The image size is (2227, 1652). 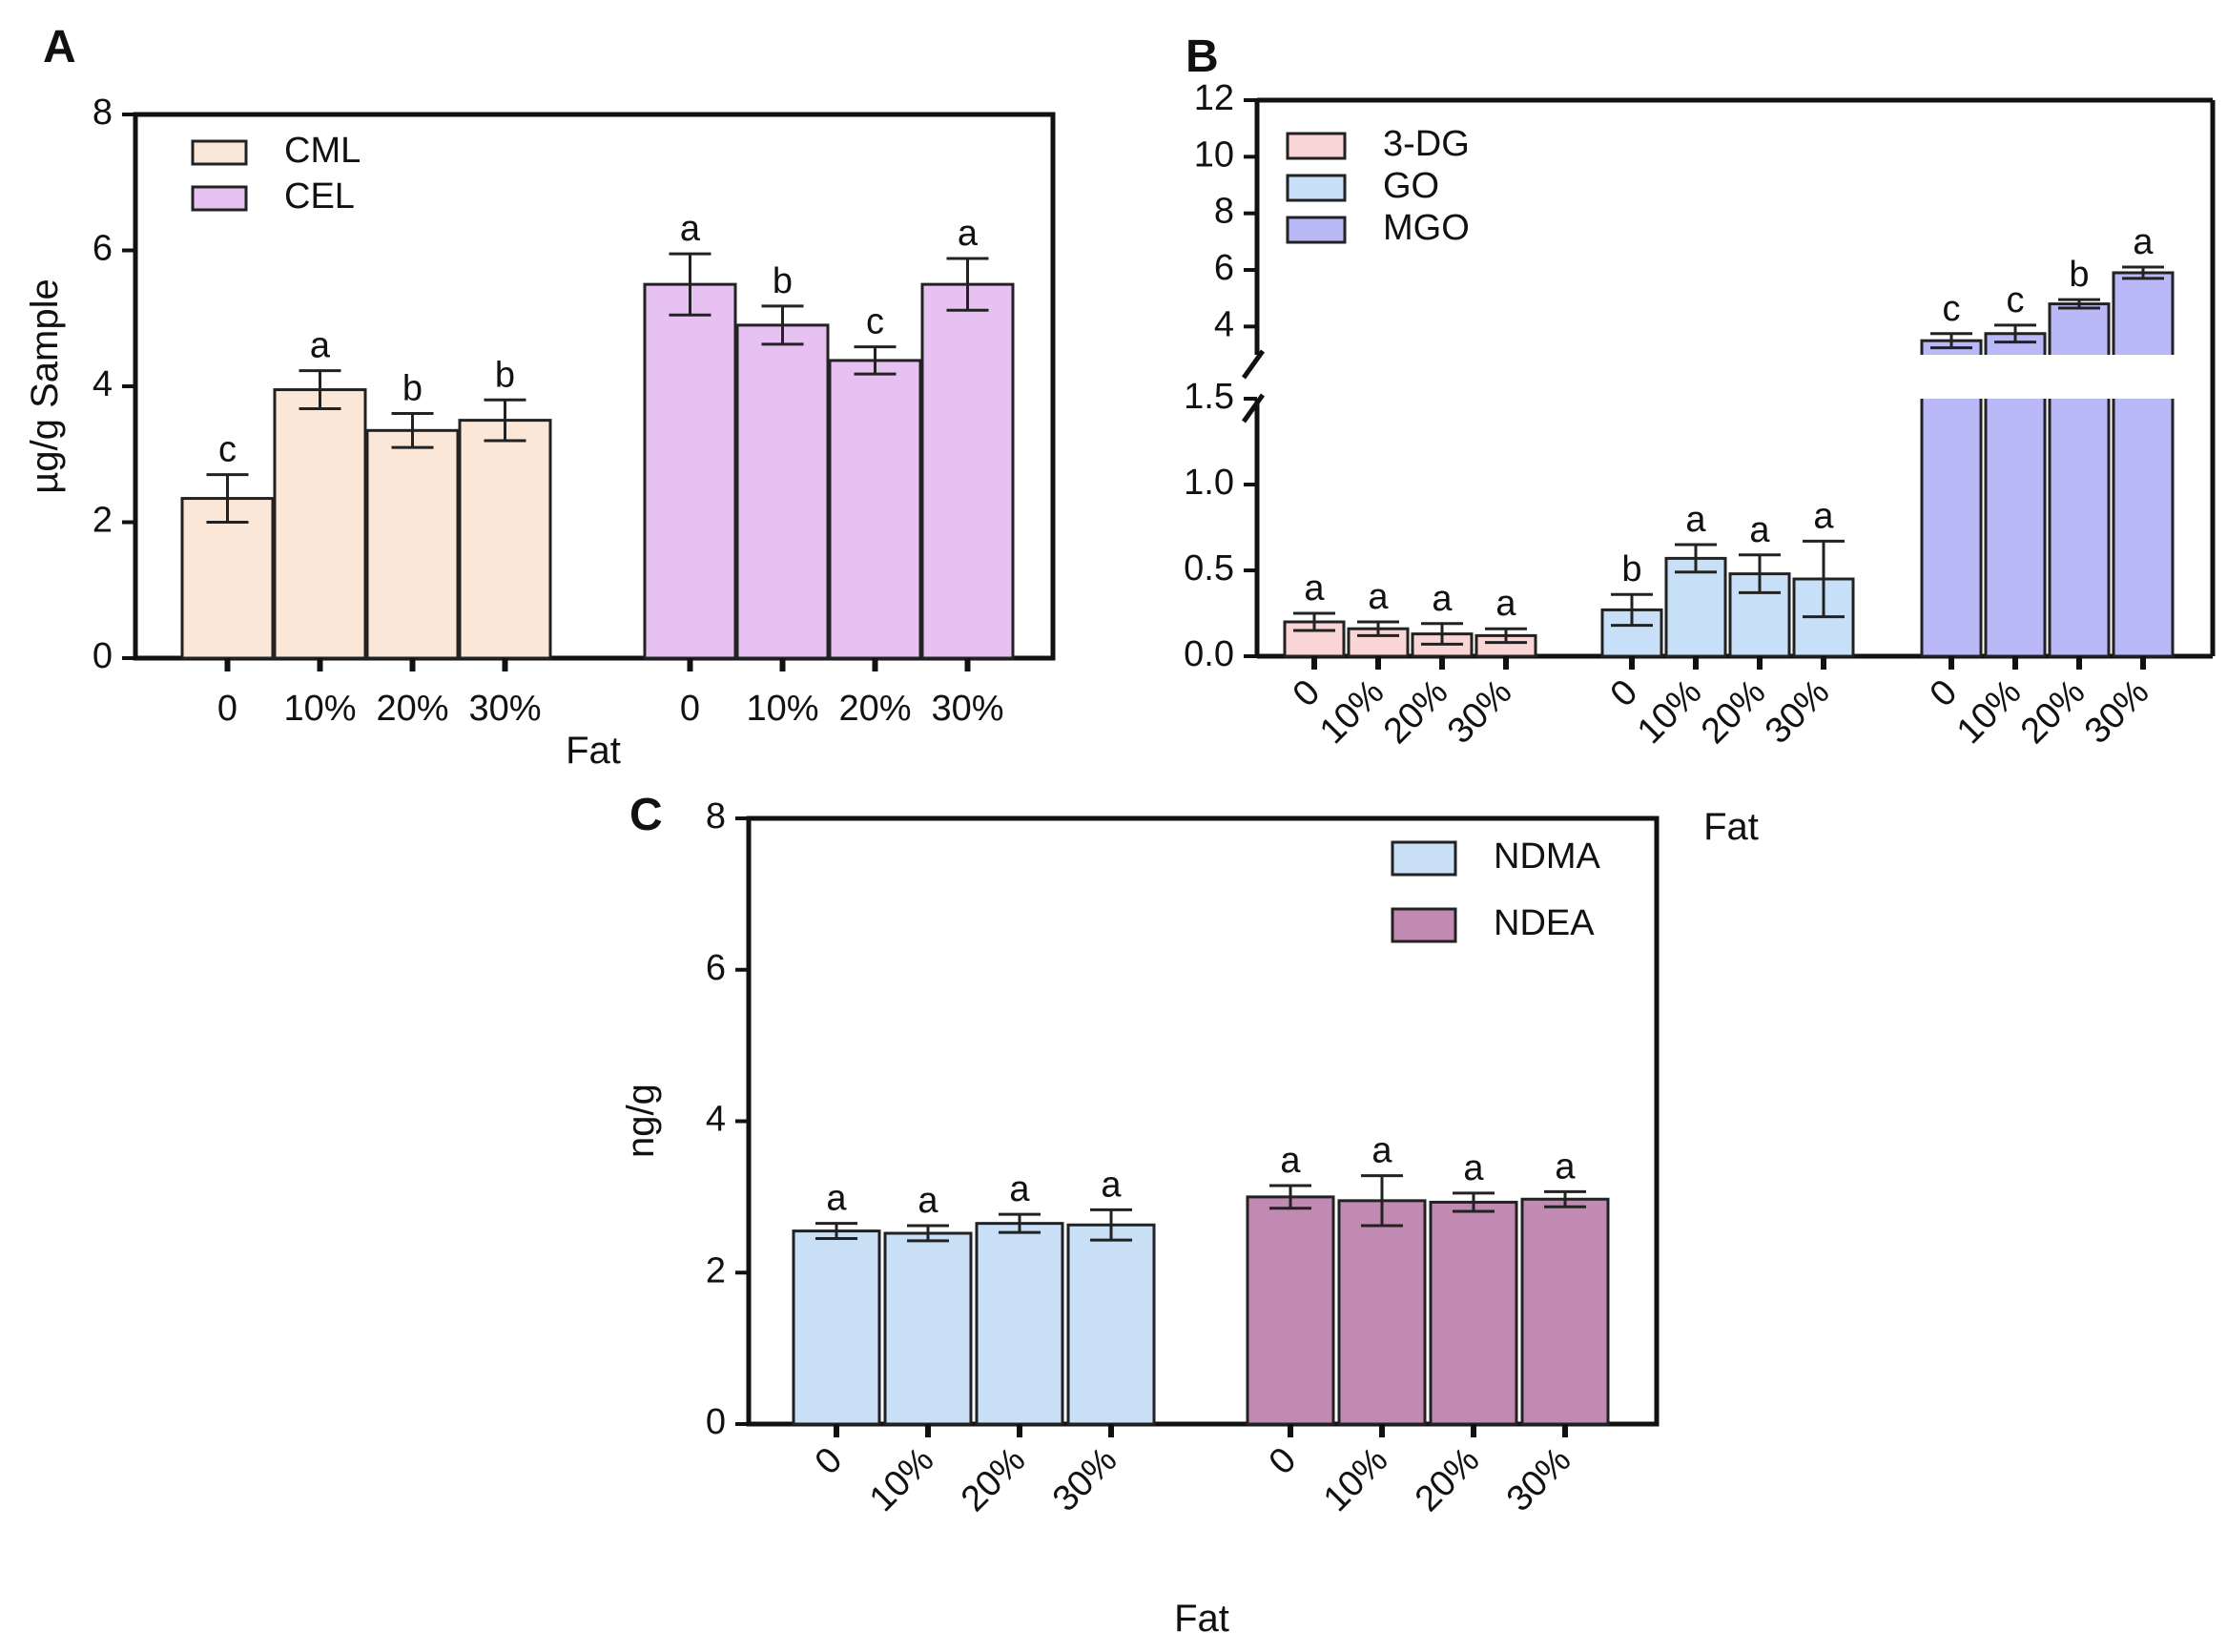 What do you see at coordinates (320, 196) in the screenshot?
I see `legend-label: CEL` at bounding box center [320, 196].